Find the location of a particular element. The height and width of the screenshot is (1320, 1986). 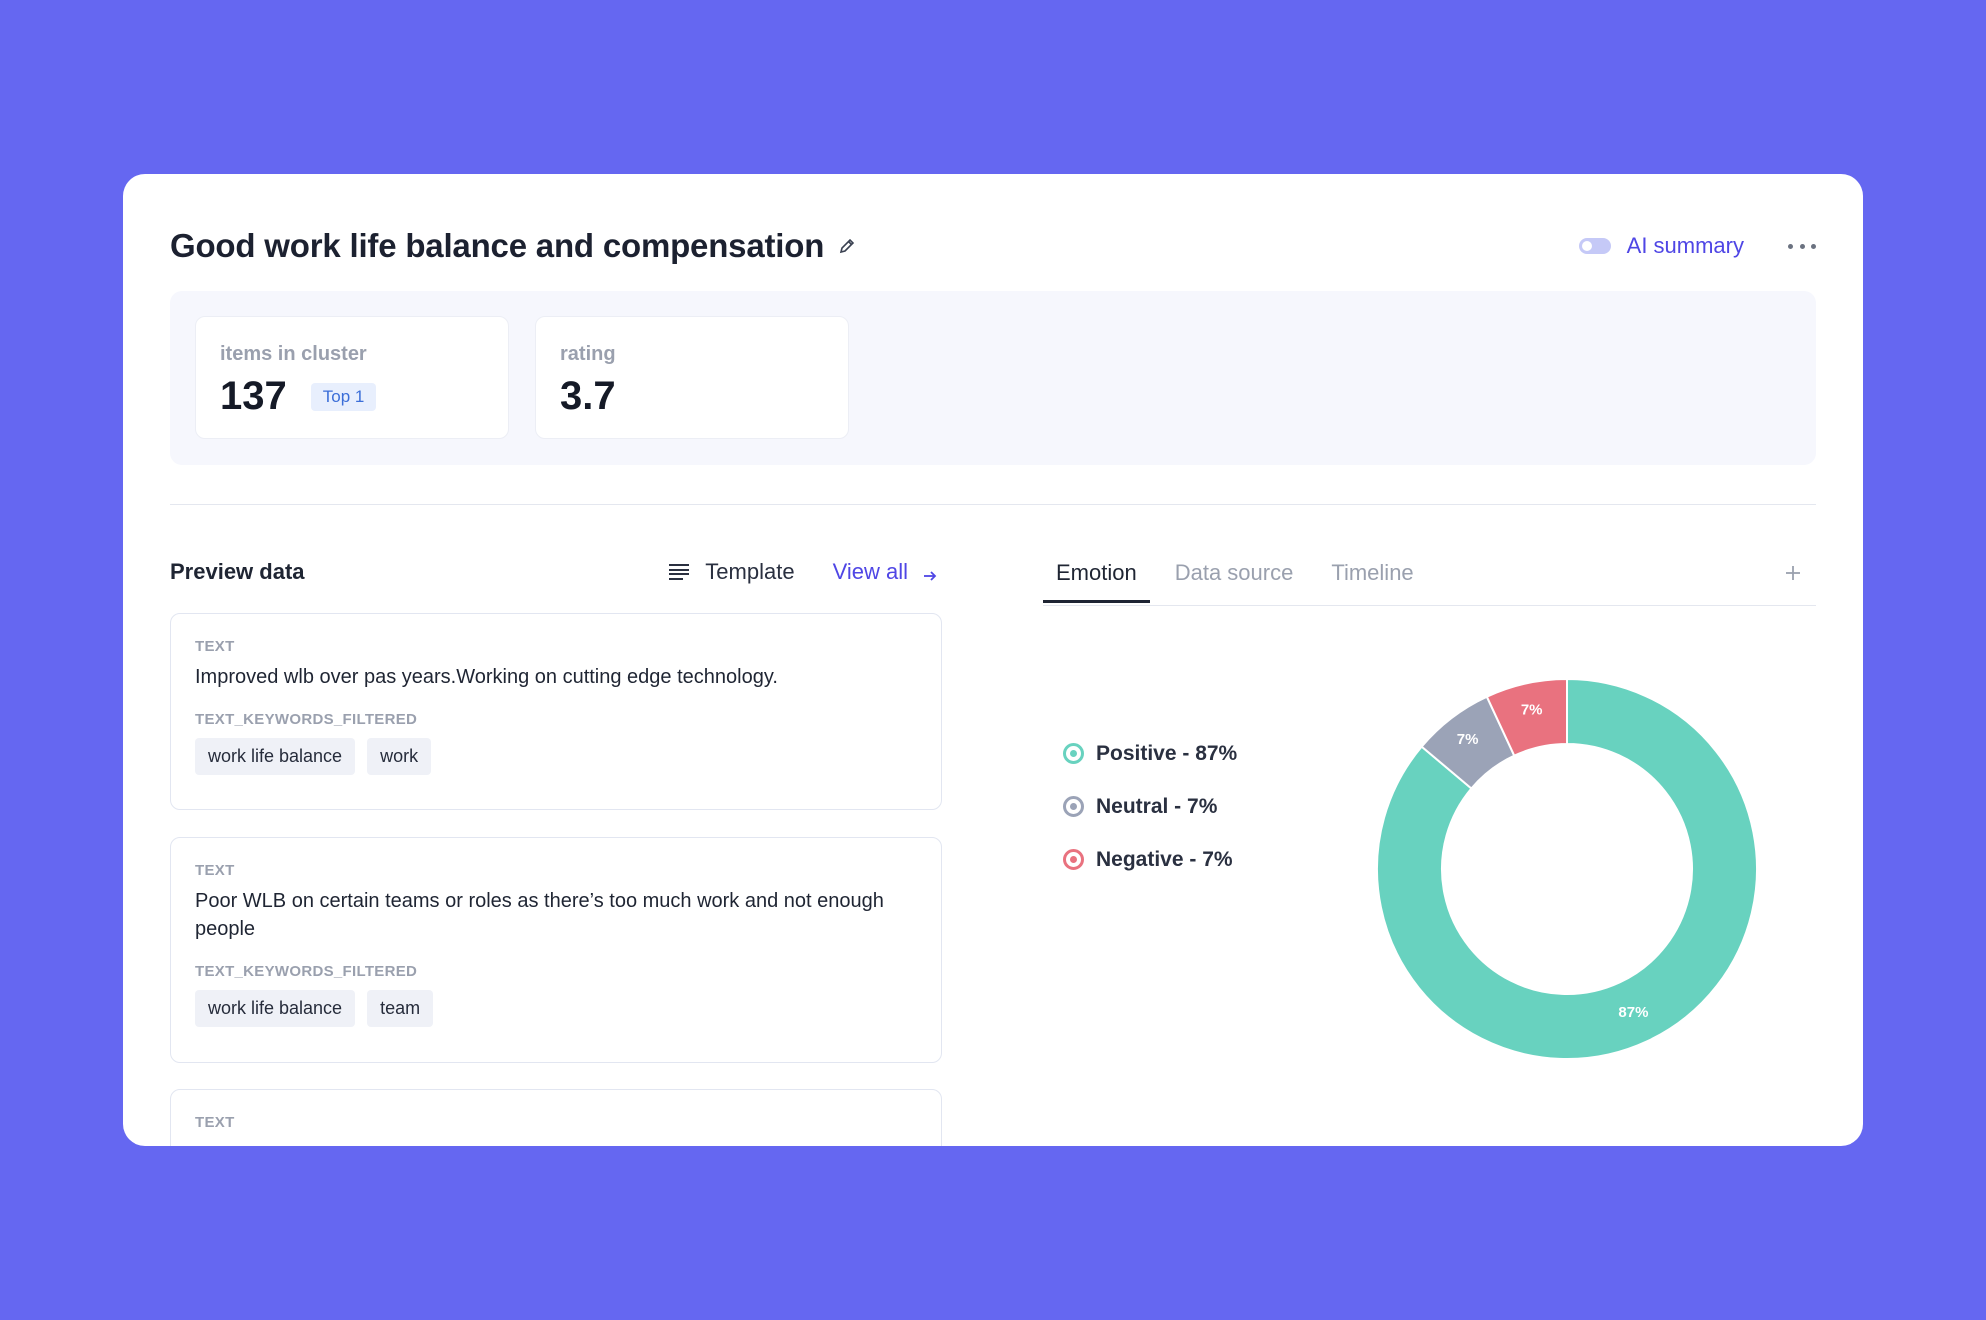

tab-data-source: Data source is located at coordinates (1234, 572).